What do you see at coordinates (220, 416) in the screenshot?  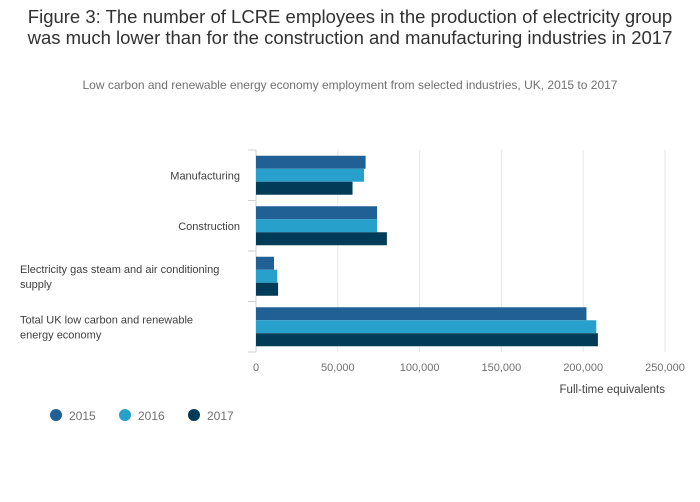 I see `legend-label-2017: 2017` at bounding box center [220, 416].